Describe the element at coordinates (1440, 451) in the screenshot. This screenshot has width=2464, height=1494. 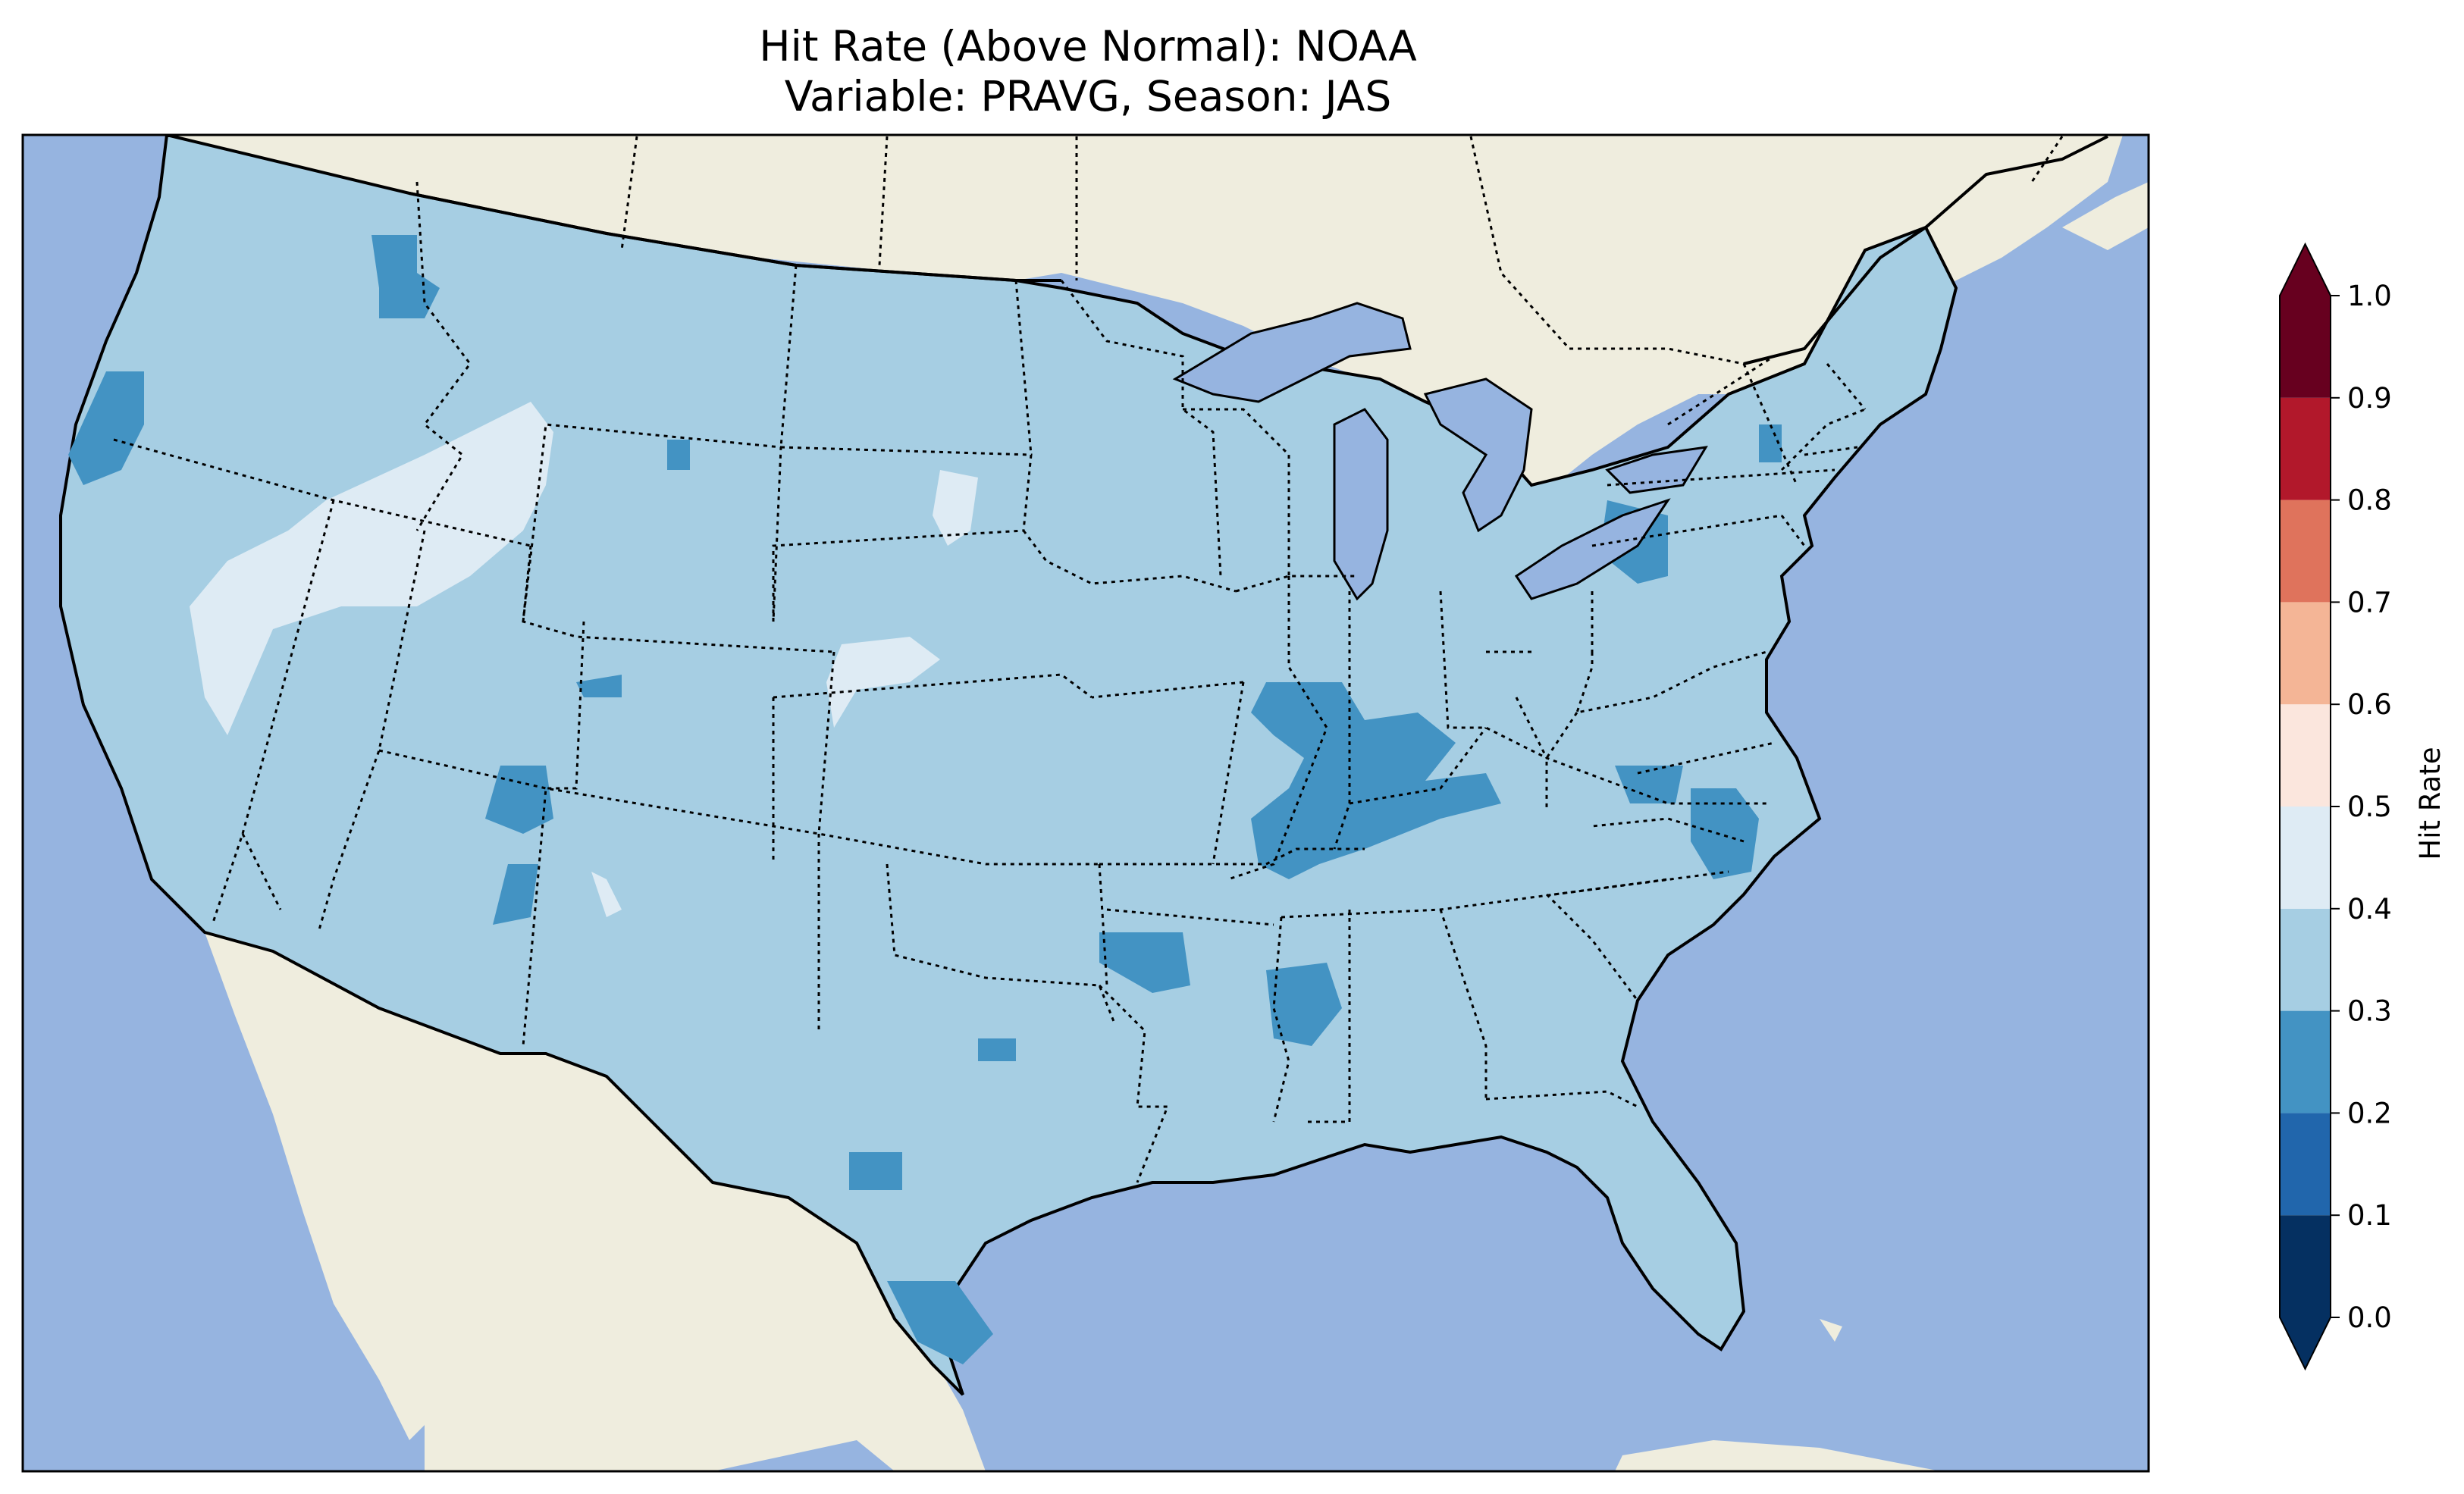
I see `great-lakes` at that location.